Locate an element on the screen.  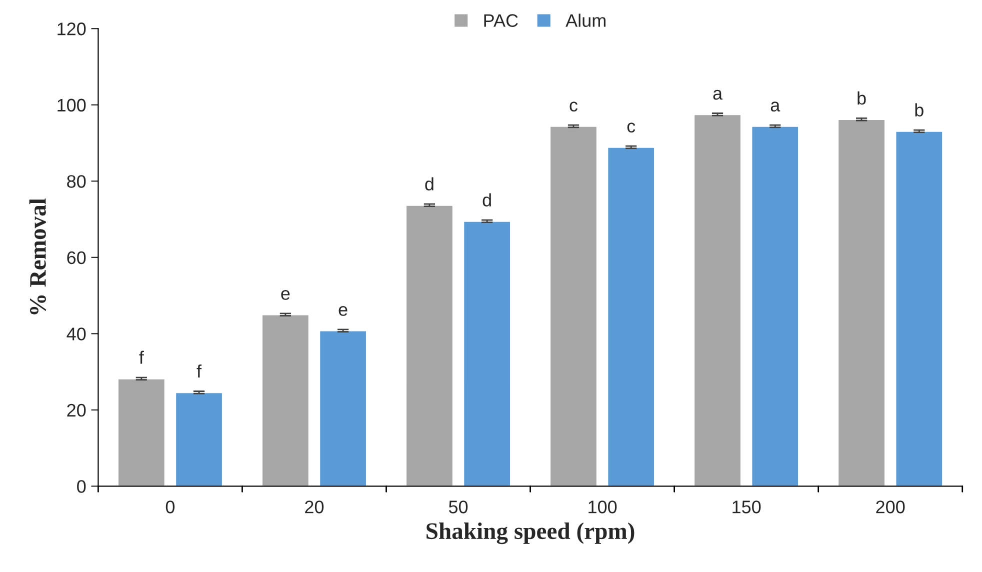
x-tick-label: 50 is located at coordinates (458, 507).